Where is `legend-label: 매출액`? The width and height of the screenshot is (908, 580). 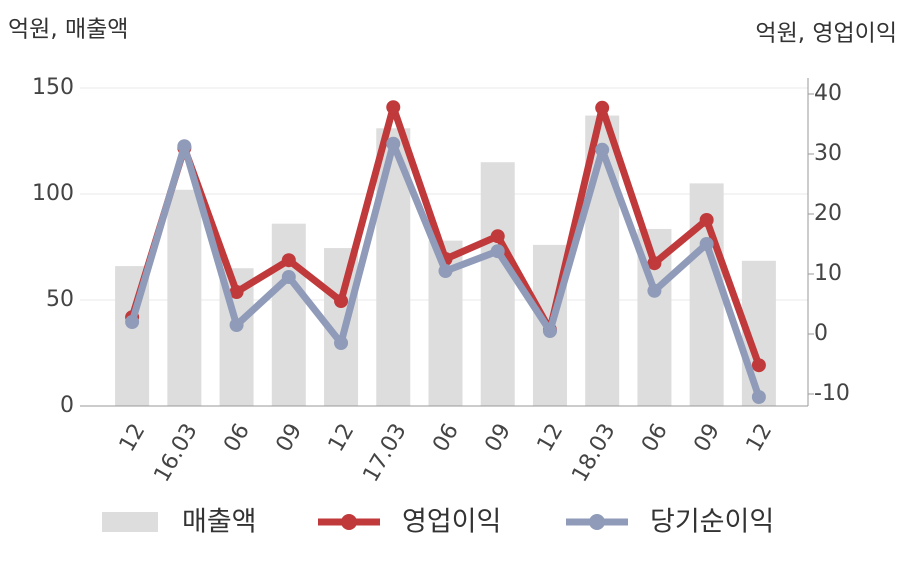 legend-label: 매출액 is located at coordinates (219, 522).